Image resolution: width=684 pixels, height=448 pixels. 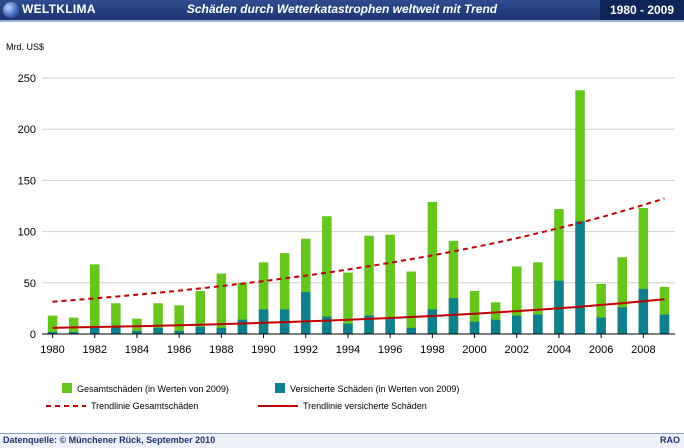 What do you see at coordinates (153, 389) in the screenshot?
I see `legend-label-total: Gesamtschäden (in Werten von 2009)` at bounding box center [153, 389].